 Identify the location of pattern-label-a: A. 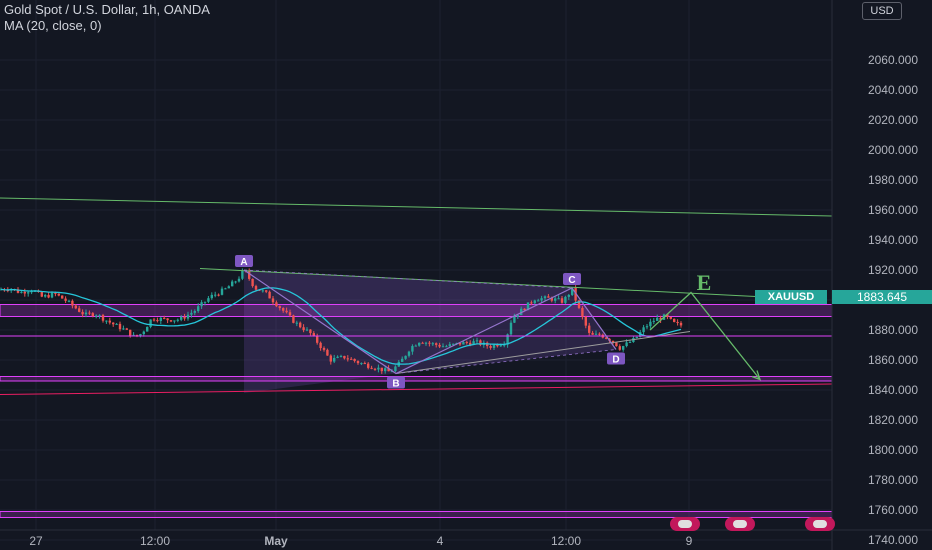
(243, 262).